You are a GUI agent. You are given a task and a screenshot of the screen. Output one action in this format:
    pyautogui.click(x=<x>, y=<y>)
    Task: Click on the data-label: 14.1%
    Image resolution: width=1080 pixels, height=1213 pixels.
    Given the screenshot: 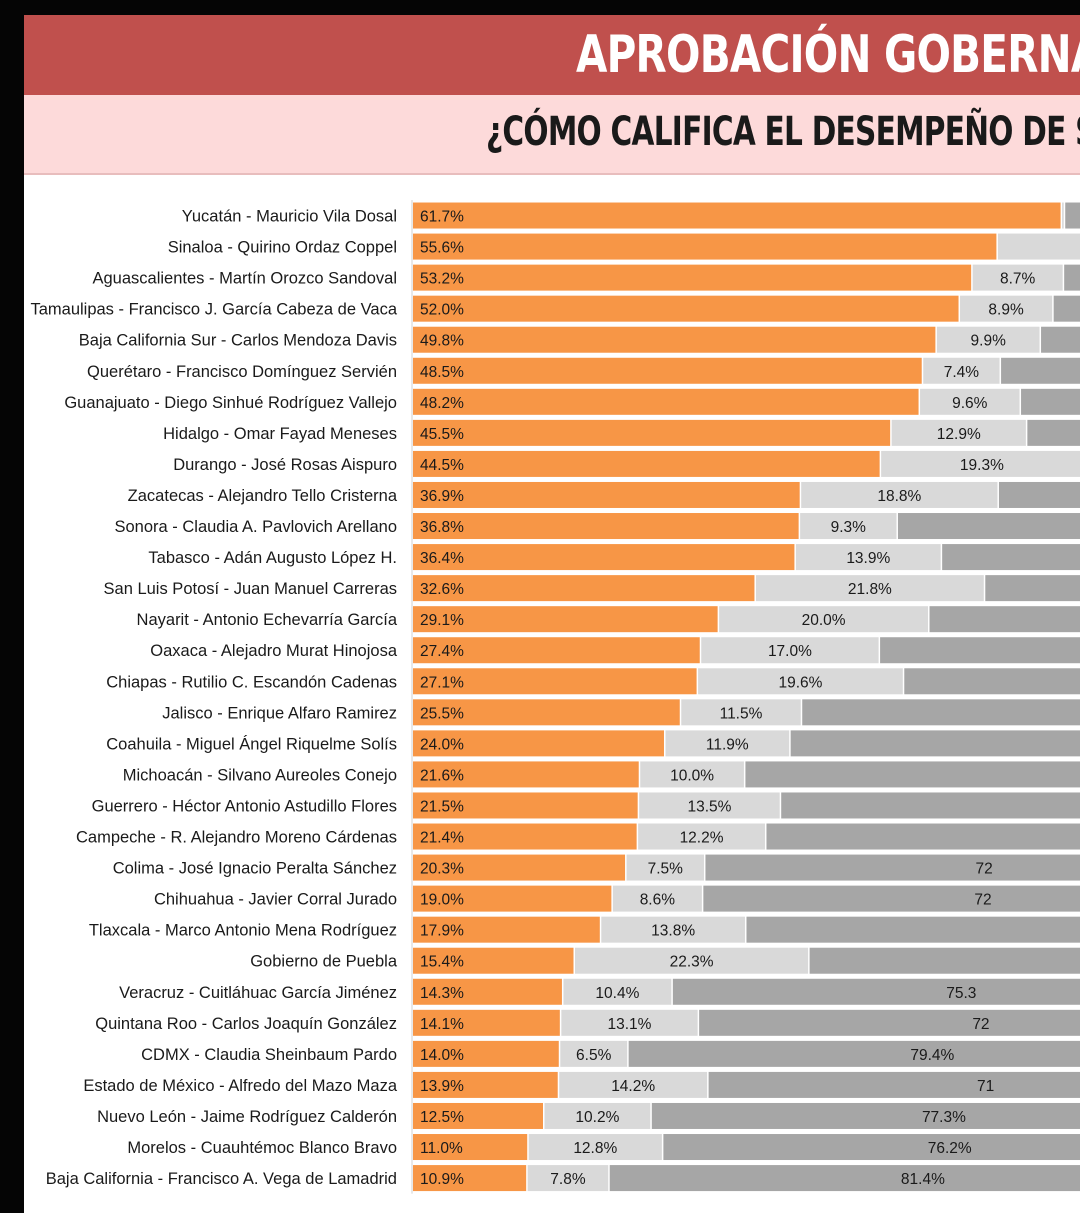 What is the action you would take?
    pyautogui.click(x=442, y=1024)
    